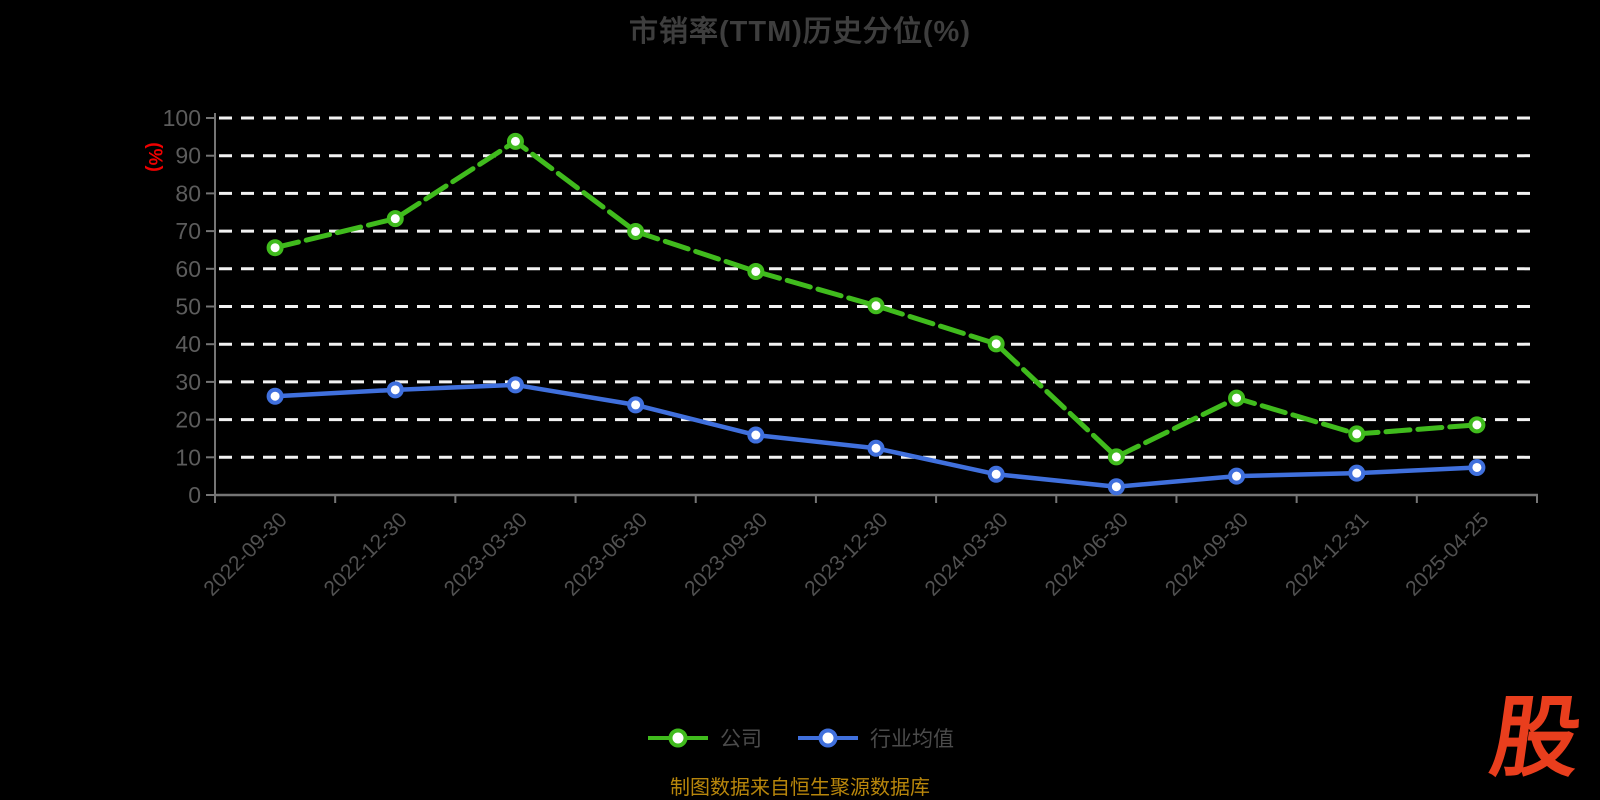 The width and height of the screenshot is (1600, 800). I want to click on data-point-行业均值-2025-04-25, so click(1477, 467).